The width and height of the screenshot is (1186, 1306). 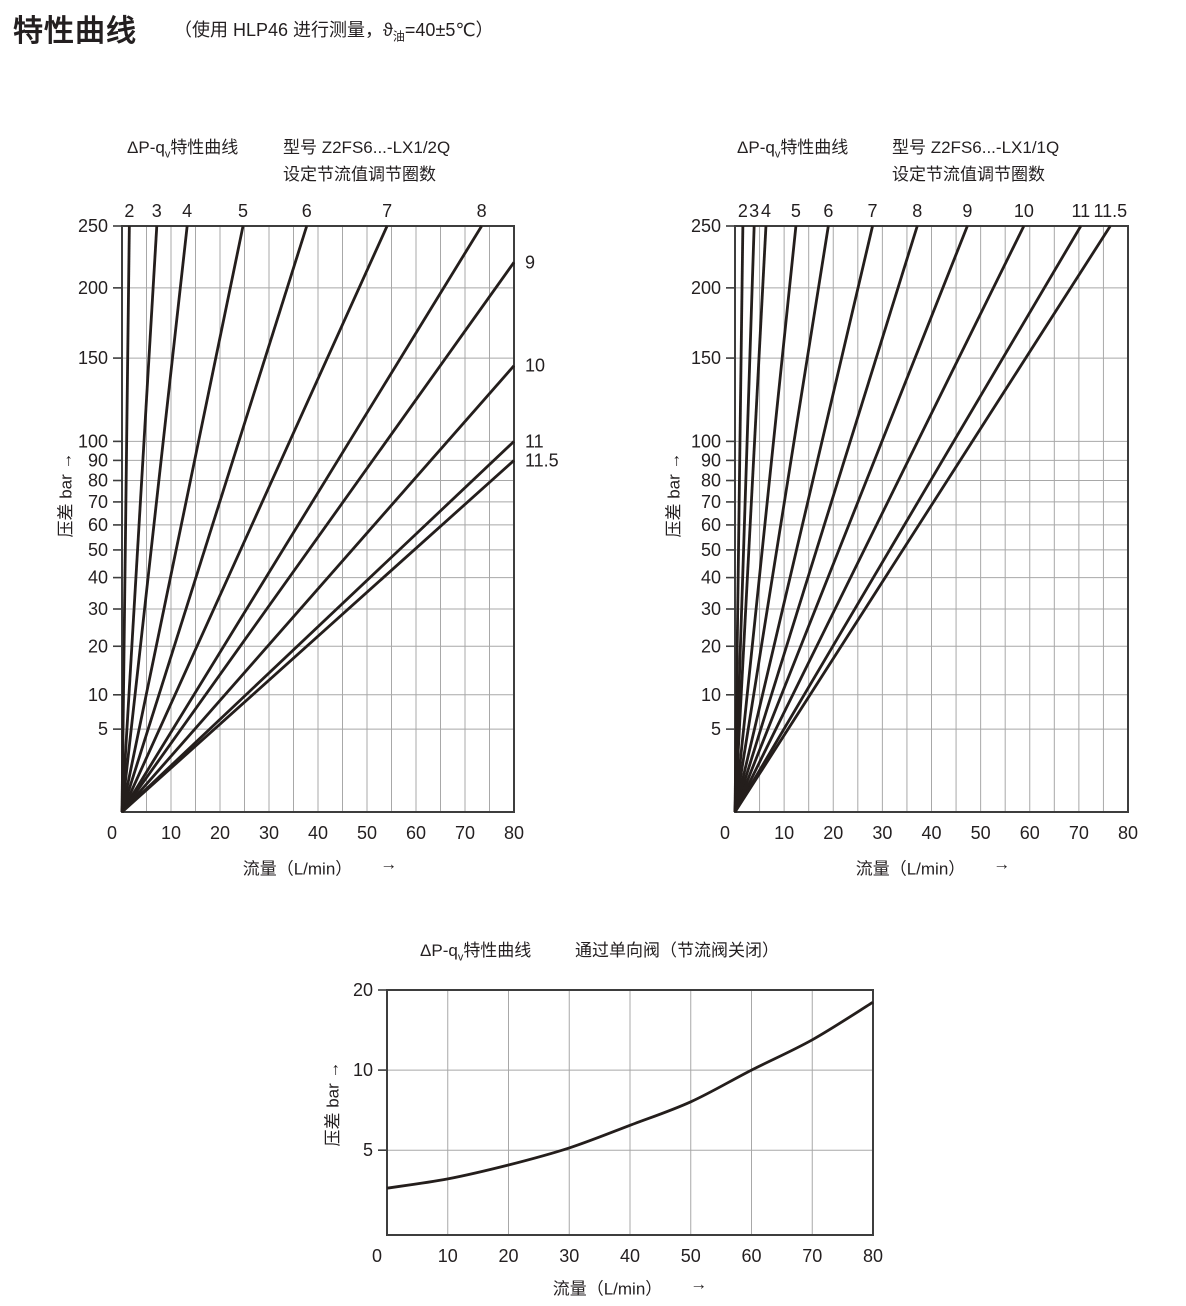 What do you see at coordinates (475, 949) in the screenshot?
I see `chart3-title: ΔP-qv特性曲线` at bounding box center [475, 949].